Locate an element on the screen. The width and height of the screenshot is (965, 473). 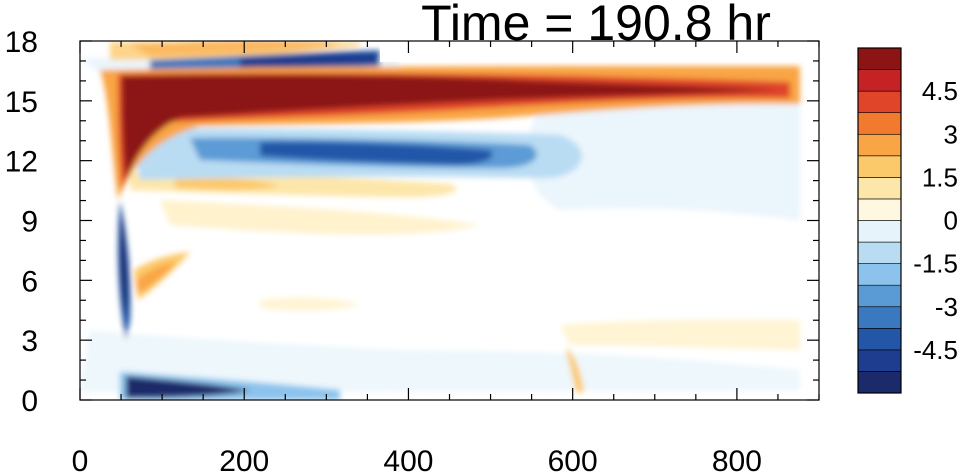
x-tick-label: 0 is located at coordinates (80, 459).